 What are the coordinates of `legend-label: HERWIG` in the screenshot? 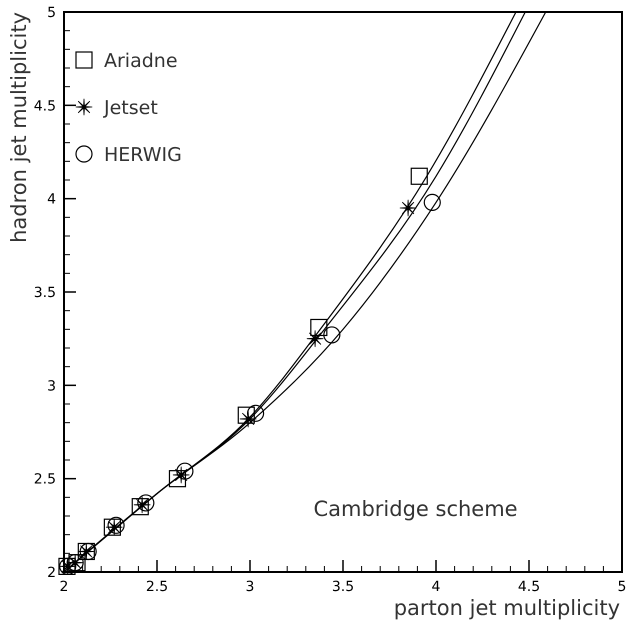 It's located at (143, 155).